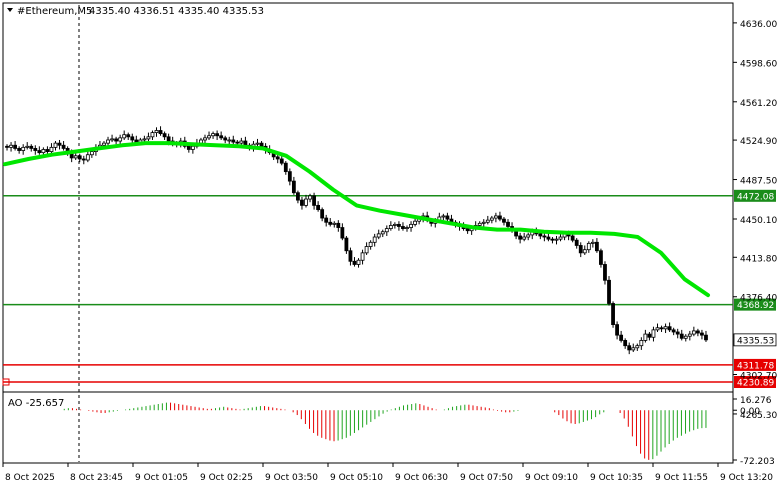 Image resolution: width=781 pixels, height=493 pixels. I want to click on ao-axis-label: 16.276, so click(756, 401).